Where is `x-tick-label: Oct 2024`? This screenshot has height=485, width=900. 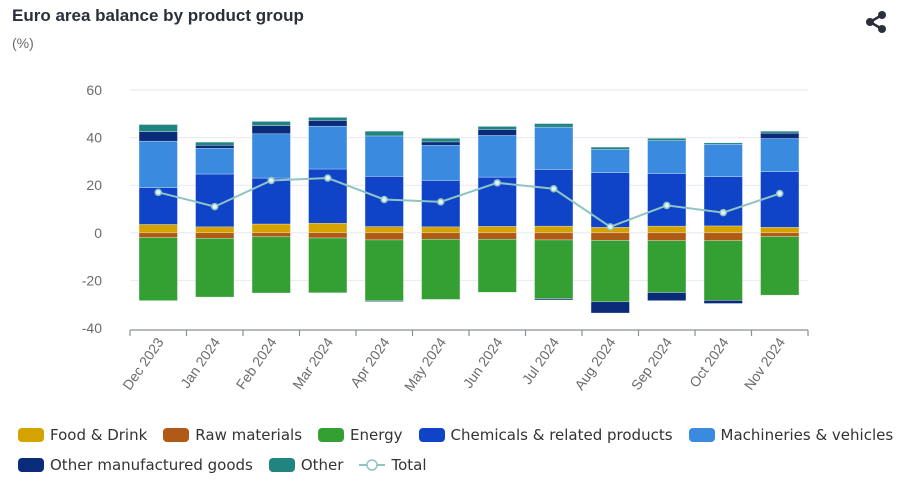
x-tick-label: Oct 2024 is located at coordinates (709, 362).